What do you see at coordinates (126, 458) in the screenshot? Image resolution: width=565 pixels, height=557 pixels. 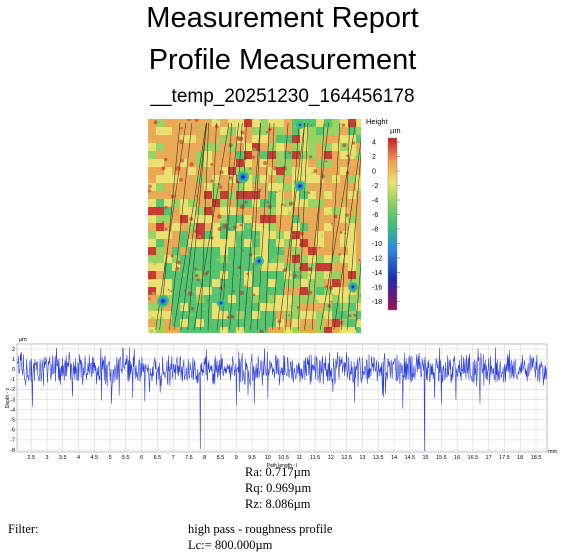 I see `x-tick-label: 5.5` at bounding box center [126, 458].